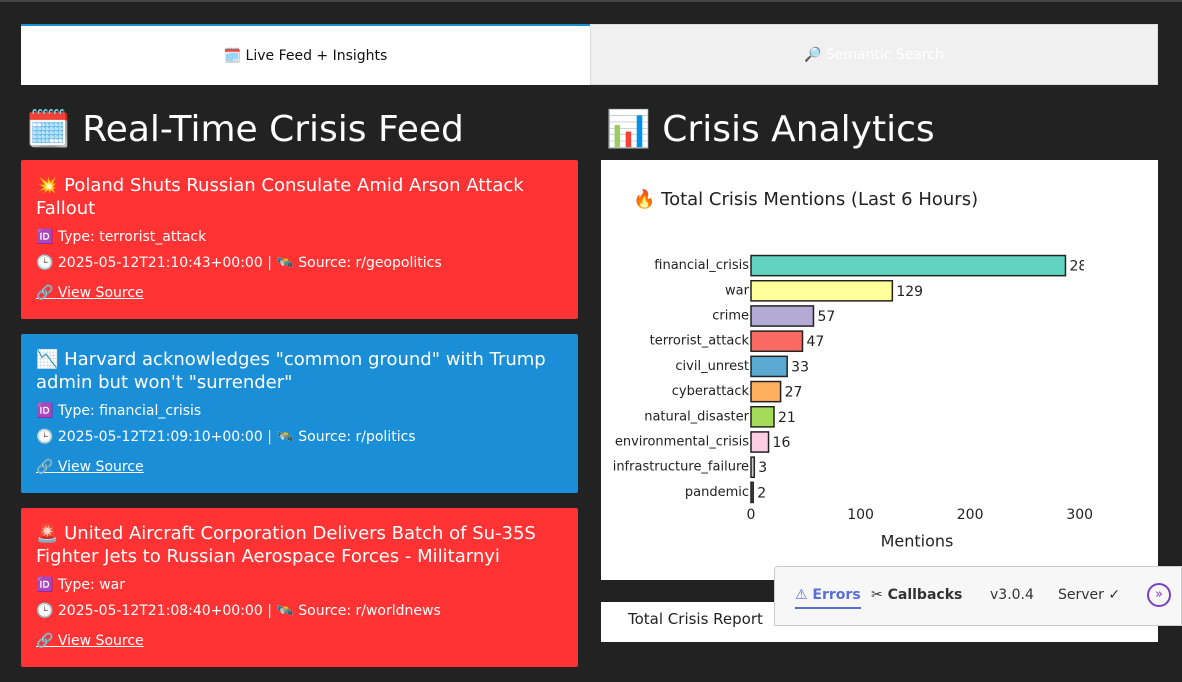 This screenshot has height=682, width=1182. I want to click on value-label: 16, so click(782, 443).